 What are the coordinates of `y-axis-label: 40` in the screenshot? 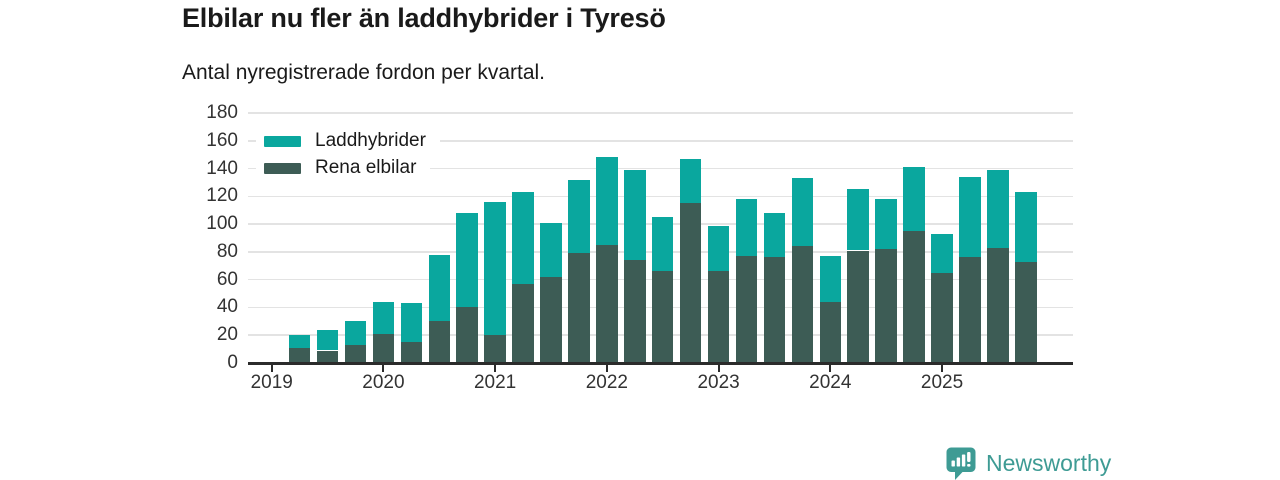 It's located at (227, 307).